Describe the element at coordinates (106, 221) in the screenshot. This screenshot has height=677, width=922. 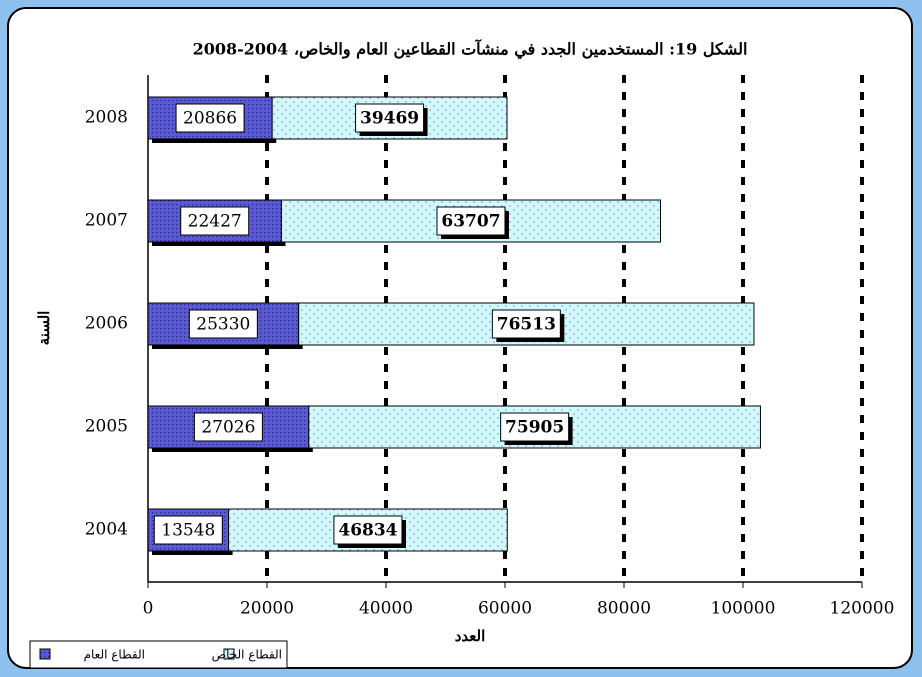
I see `y-tick-label: 2007` at that location.